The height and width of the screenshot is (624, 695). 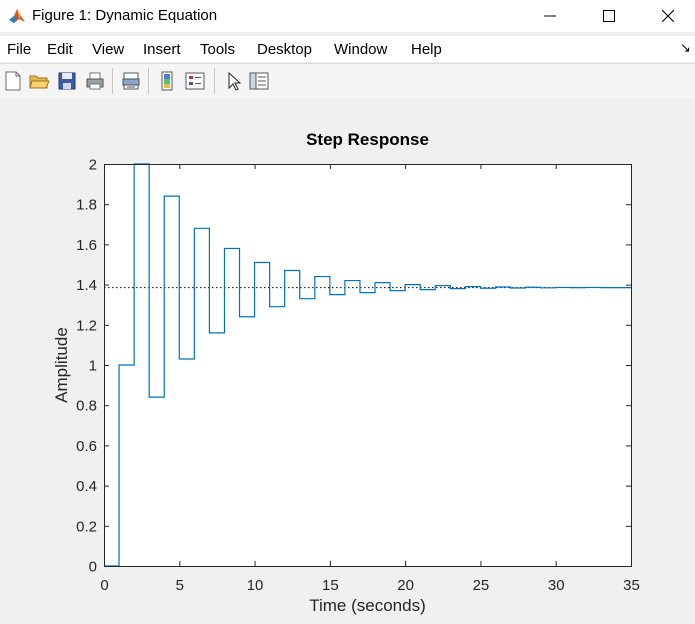 I want to click on menu-file: File, so click(x=19, y=49).